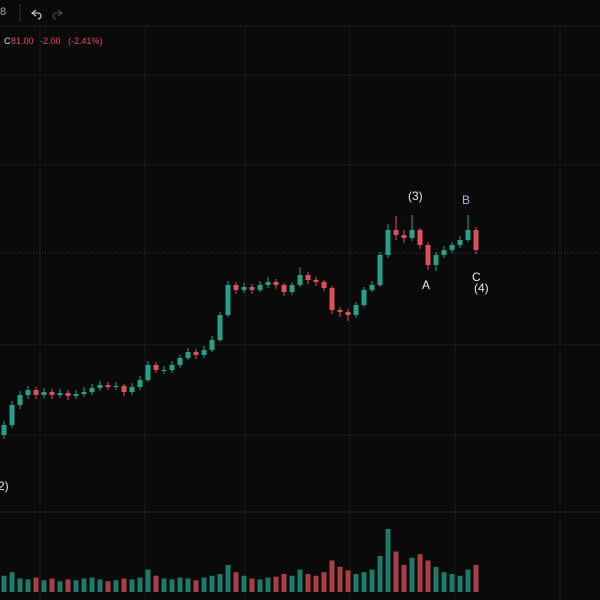 The width and height of the screenshot is (600, 600). I want to click on wave-label: A, so click(426, 285).